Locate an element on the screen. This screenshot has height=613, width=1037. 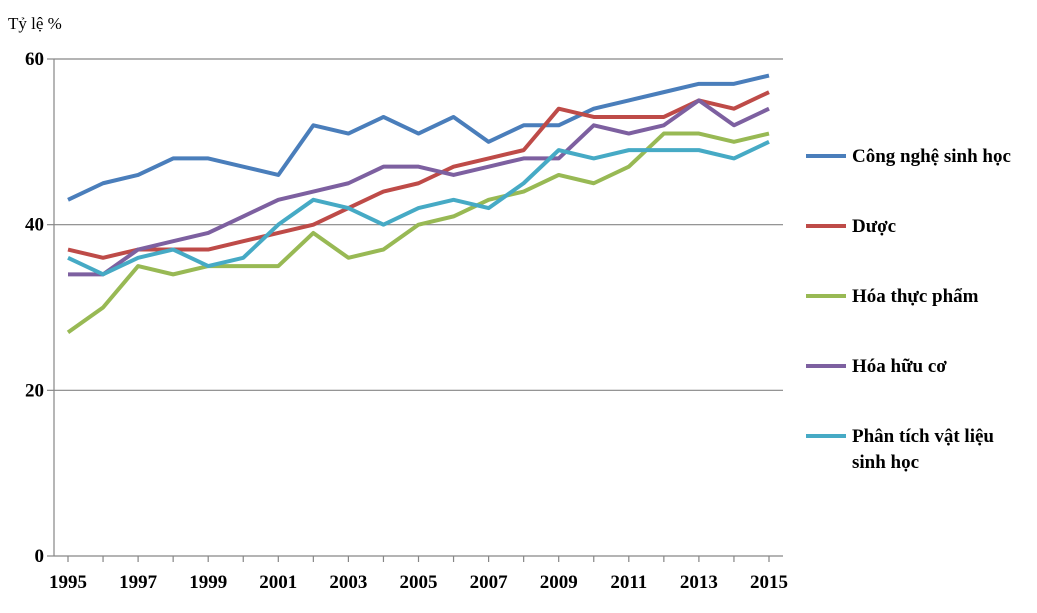
x-tick-label: 2015 is located at coordinates (769, 582).